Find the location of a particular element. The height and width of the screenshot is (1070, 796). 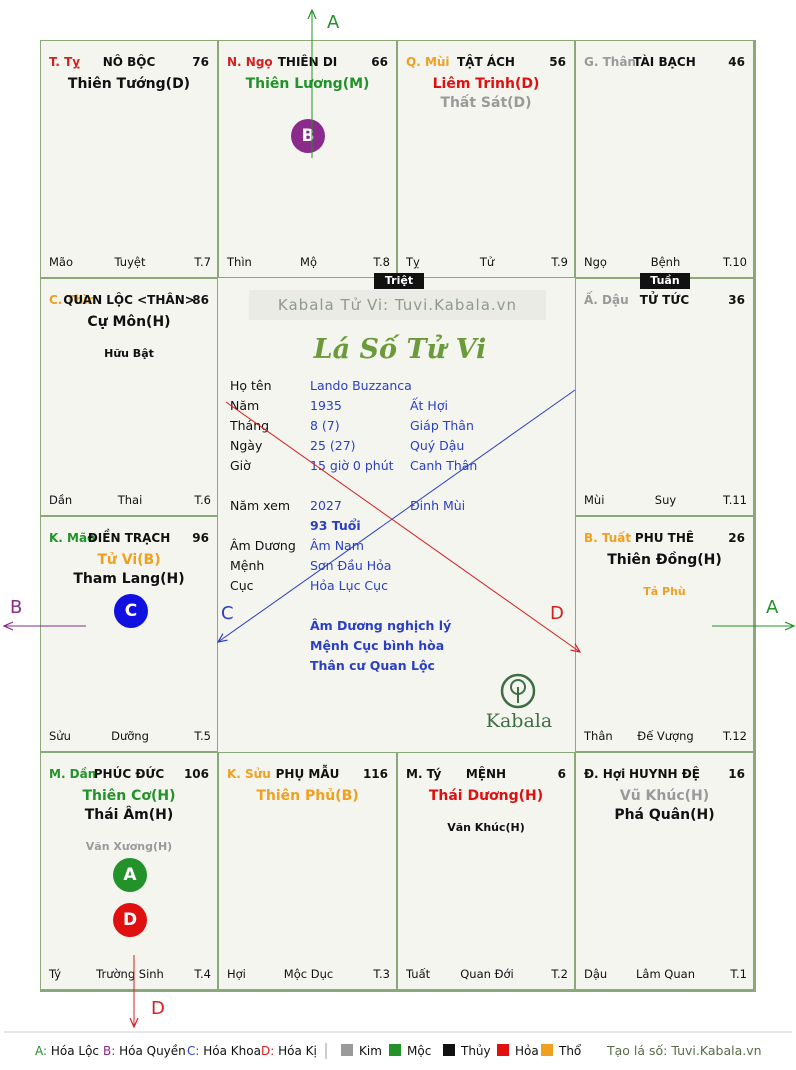

palace-t: T.3 is located at coordinates (381, 974).